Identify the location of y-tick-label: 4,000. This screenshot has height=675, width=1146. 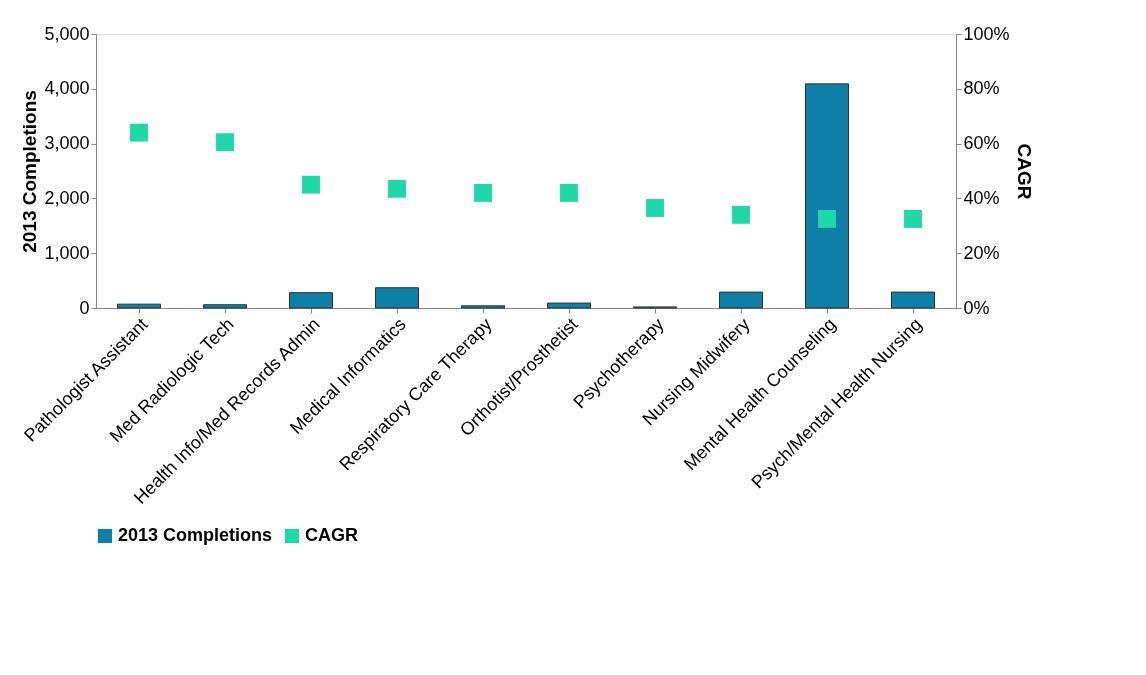
(67, 88).